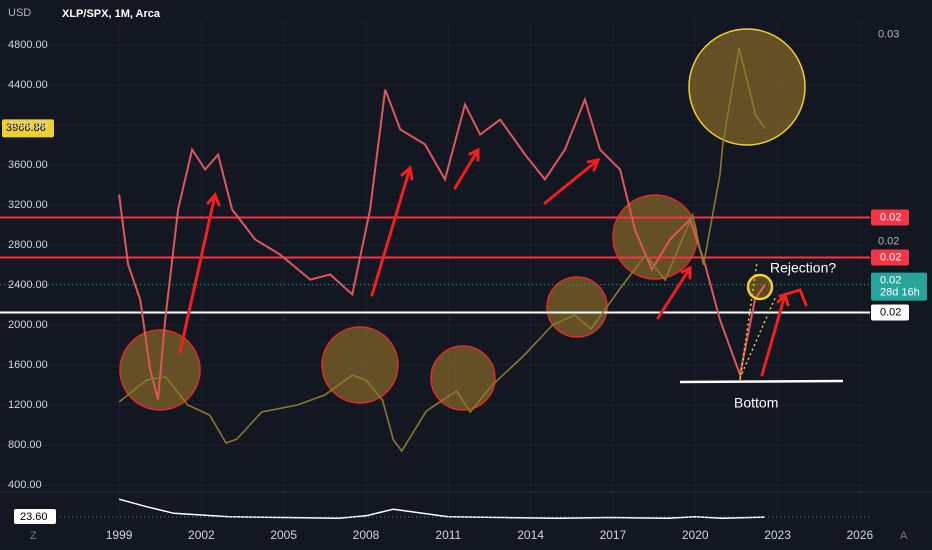 This screenshot has width=932, height=550. I want to click on annotation: Rejection?, so click(803, 268).